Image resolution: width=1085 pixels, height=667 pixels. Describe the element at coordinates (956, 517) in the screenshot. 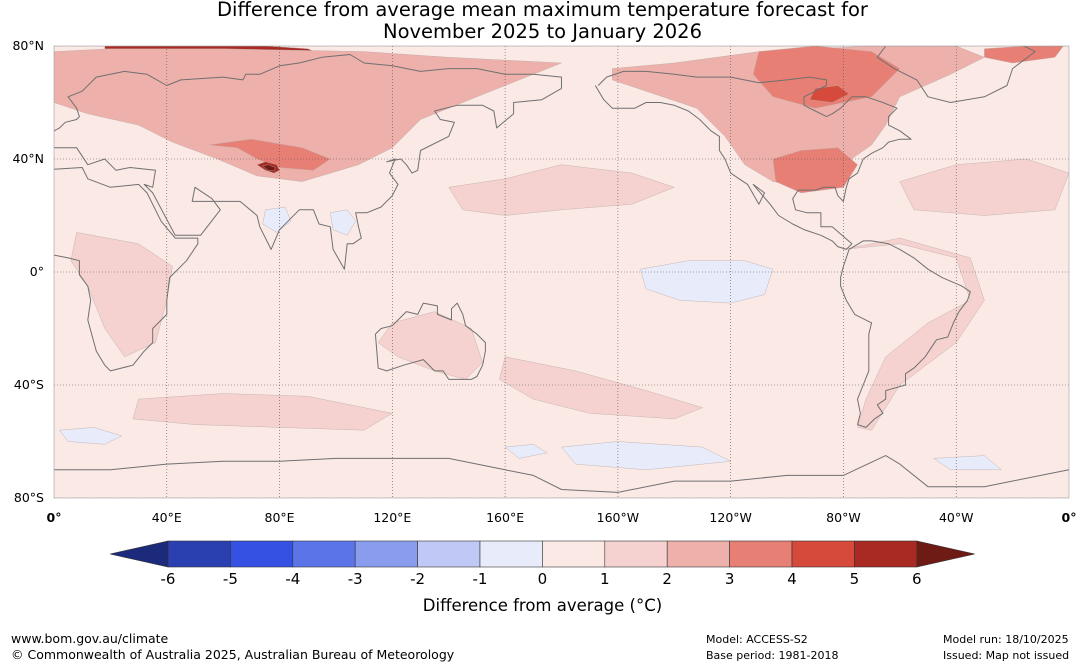

I see `lon-label: 40°W` at that location.